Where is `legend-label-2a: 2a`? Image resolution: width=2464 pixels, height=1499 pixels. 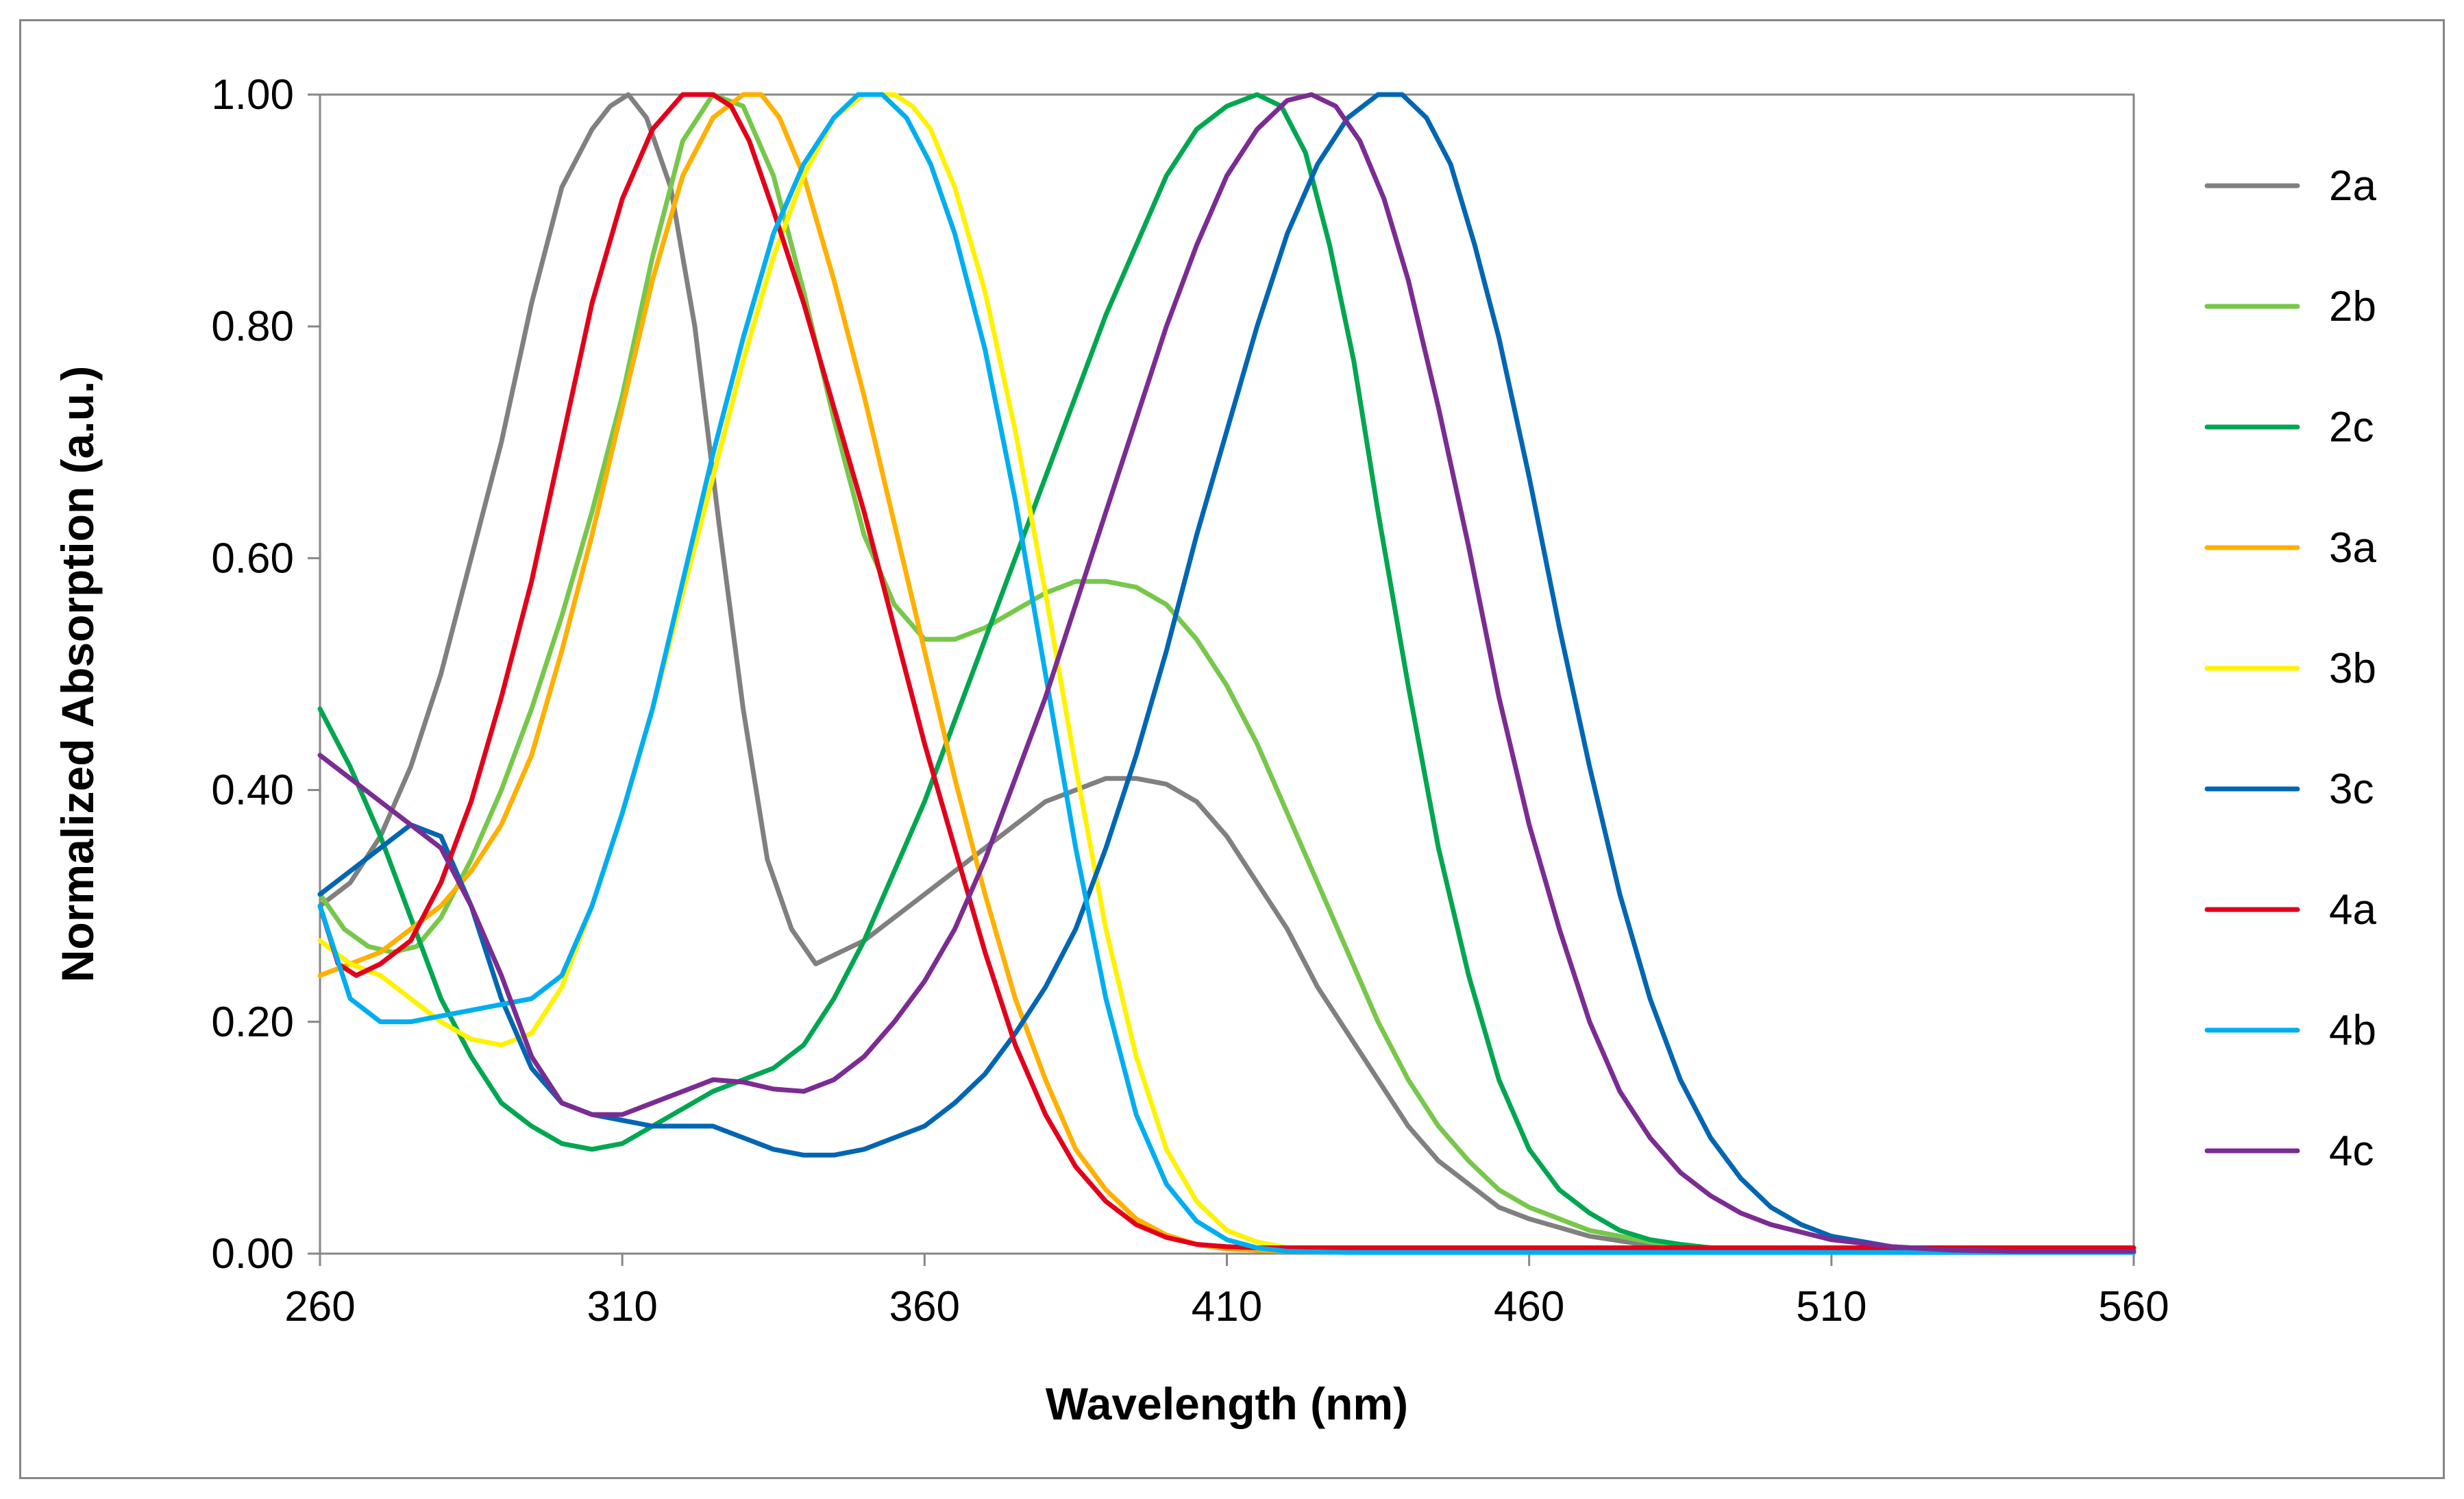
legend-label-2a: 2a is located at coordinates (2352, 186).